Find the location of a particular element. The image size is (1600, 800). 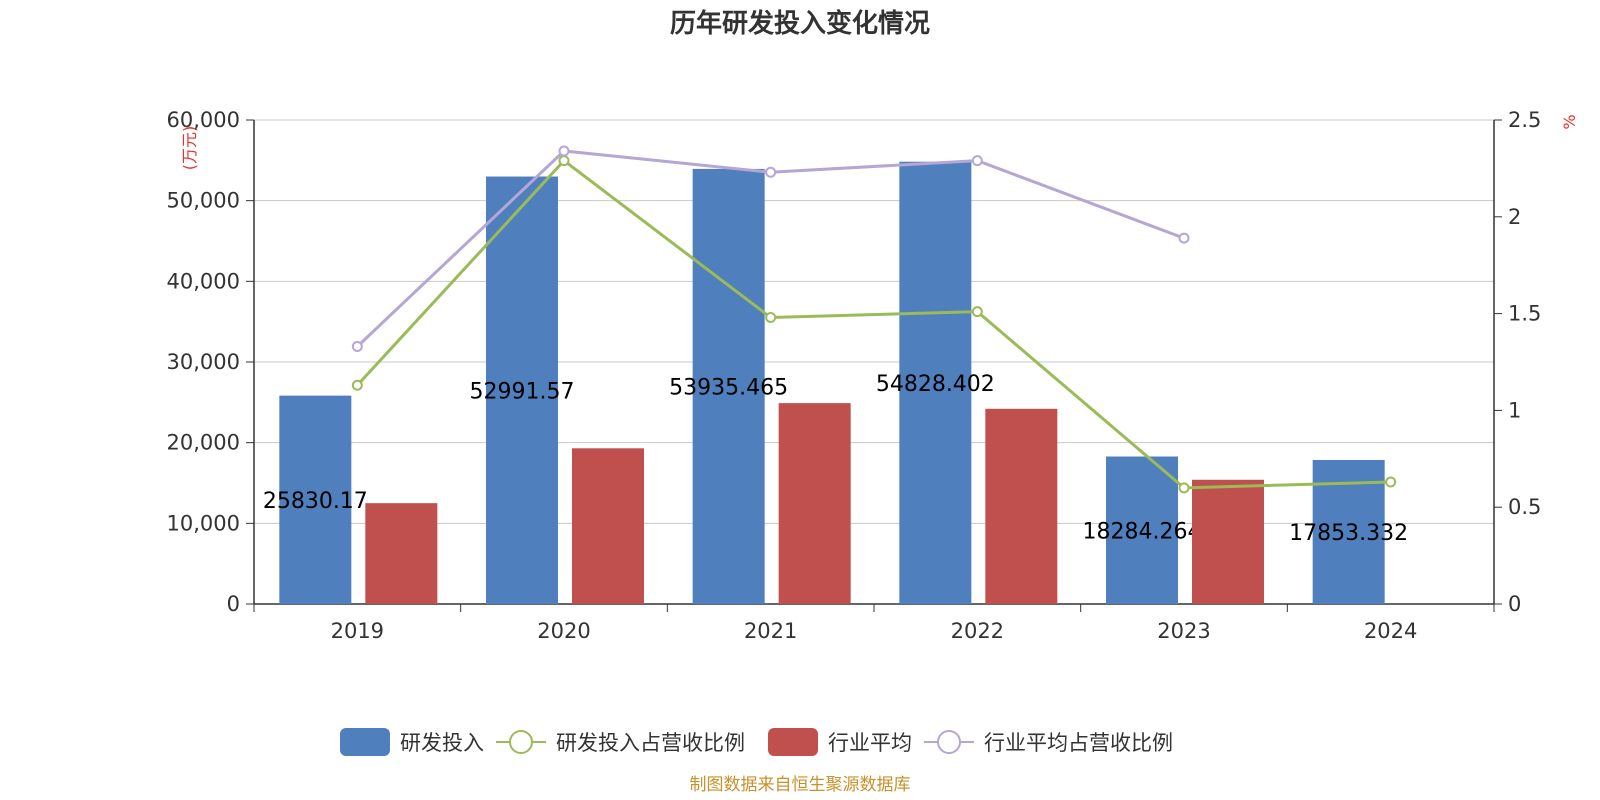

left-tick-label: 50,000 is located at coordinates (203, 201).